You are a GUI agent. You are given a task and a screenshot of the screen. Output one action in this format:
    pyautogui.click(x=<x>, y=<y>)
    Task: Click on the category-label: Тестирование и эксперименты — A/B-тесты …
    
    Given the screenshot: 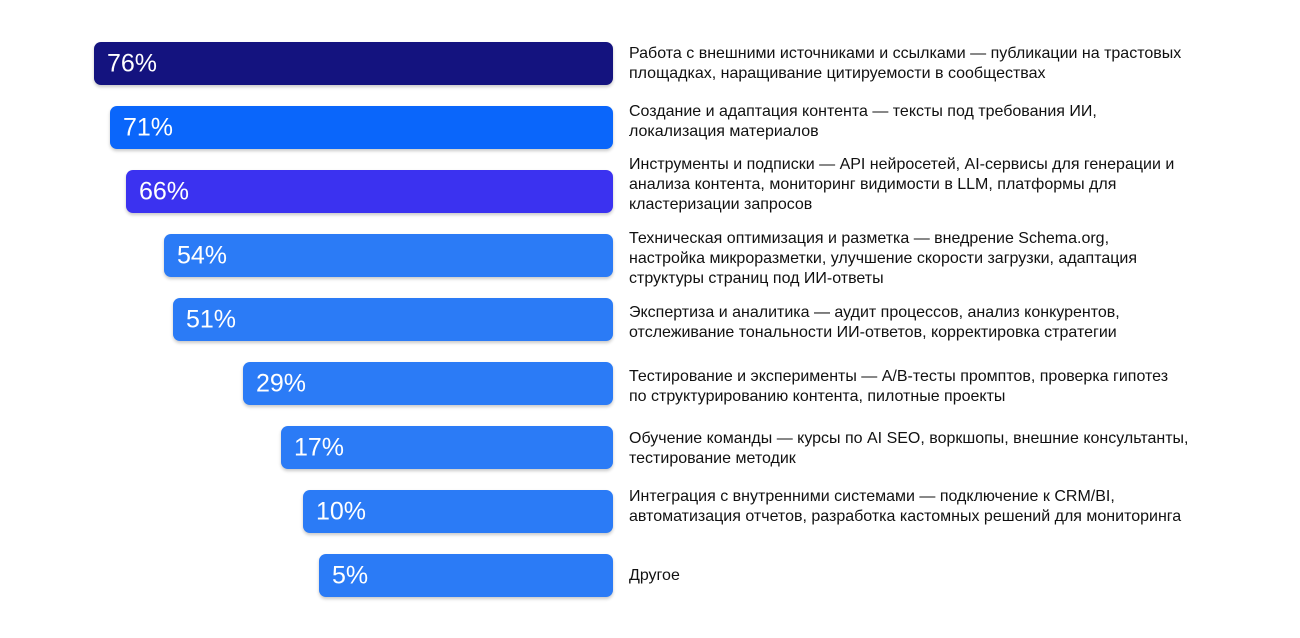 What is the action you would take?
    pyautogui.click(x=899, y=386)
    